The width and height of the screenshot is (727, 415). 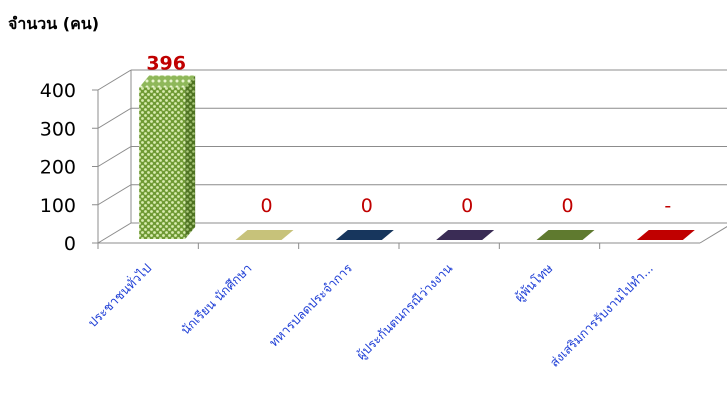 What do you see at coordinates (53, 23) in the screenshot?
I see `y-axis-title: จำนวน (คน)` at bounding box center [53, 23].